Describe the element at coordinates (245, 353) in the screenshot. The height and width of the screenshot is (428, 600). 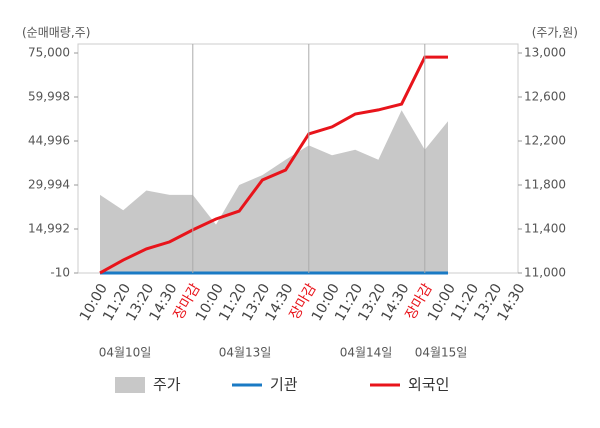
I see `date-label: 04월13일` at that location.